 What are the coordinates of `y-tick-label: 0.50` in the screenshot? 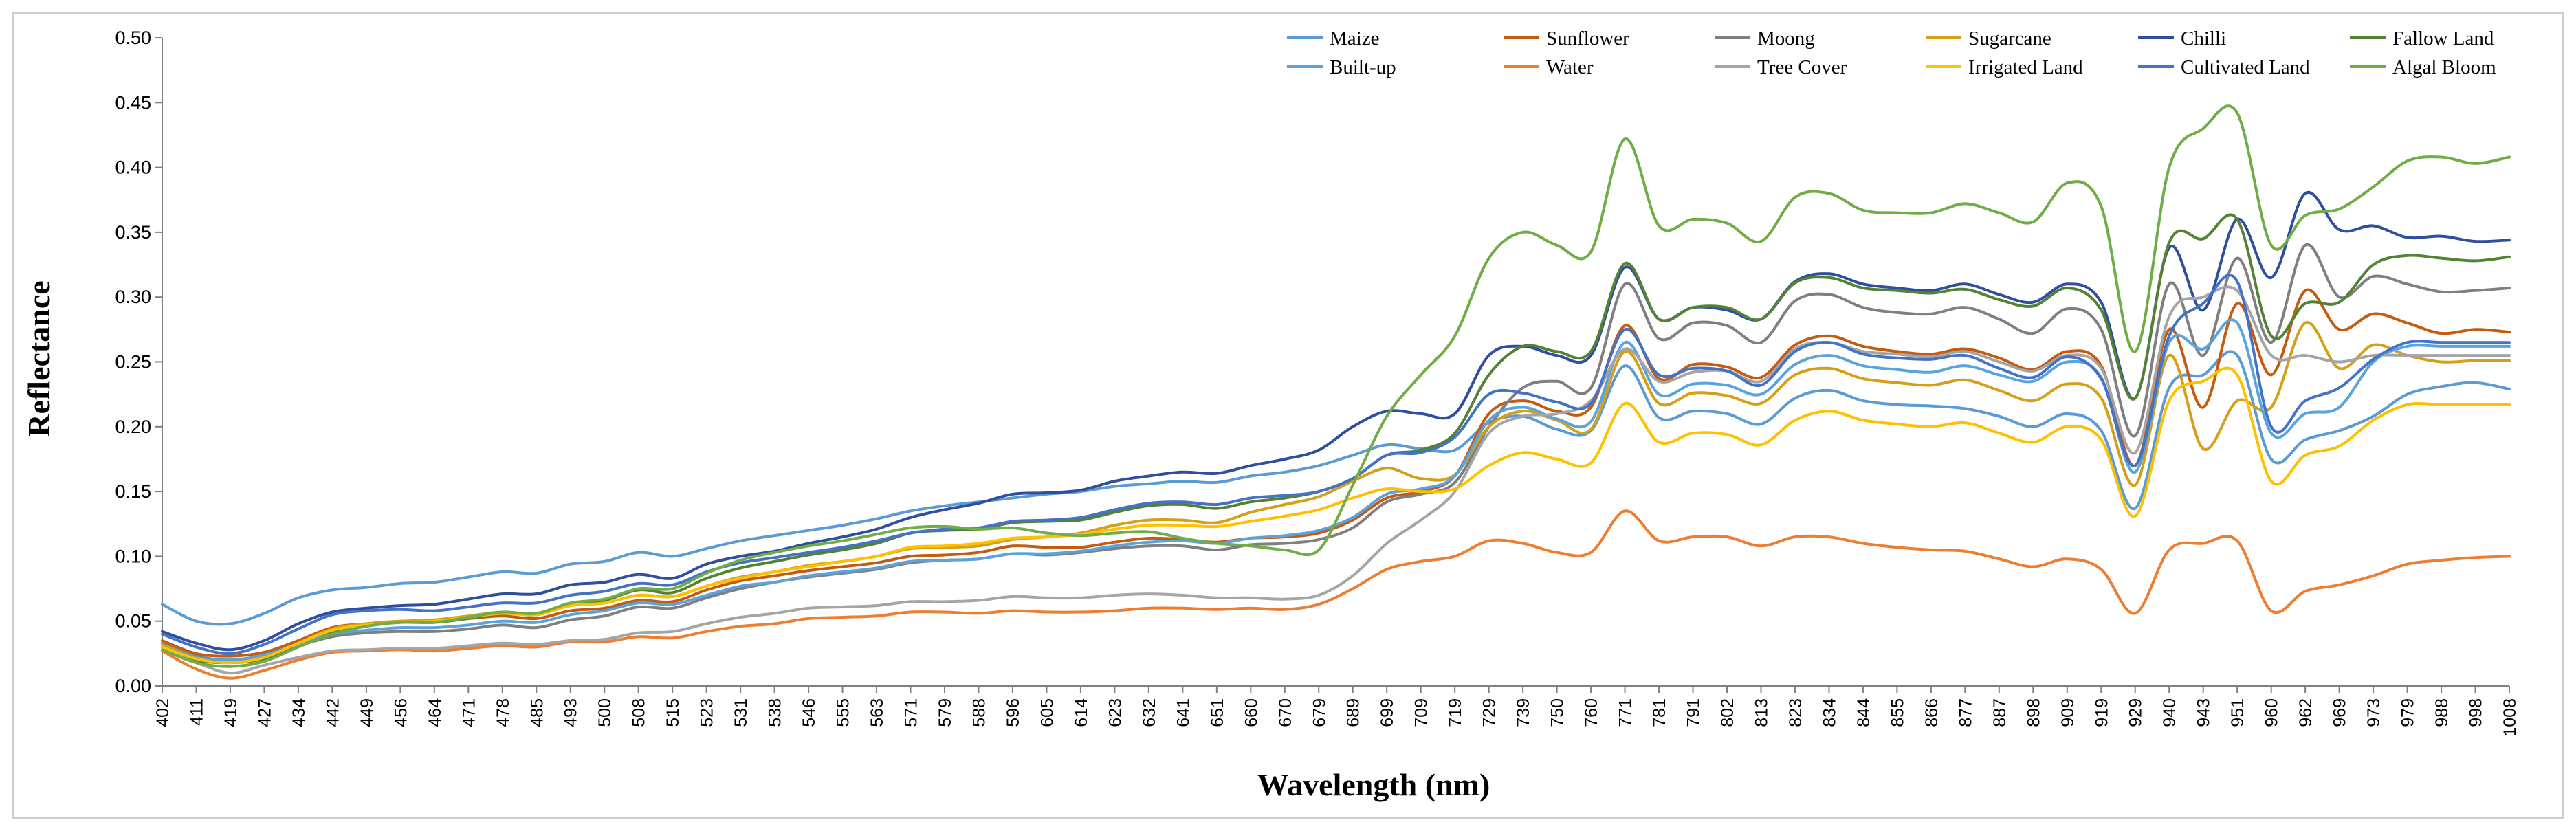 It's located at (133, 37).